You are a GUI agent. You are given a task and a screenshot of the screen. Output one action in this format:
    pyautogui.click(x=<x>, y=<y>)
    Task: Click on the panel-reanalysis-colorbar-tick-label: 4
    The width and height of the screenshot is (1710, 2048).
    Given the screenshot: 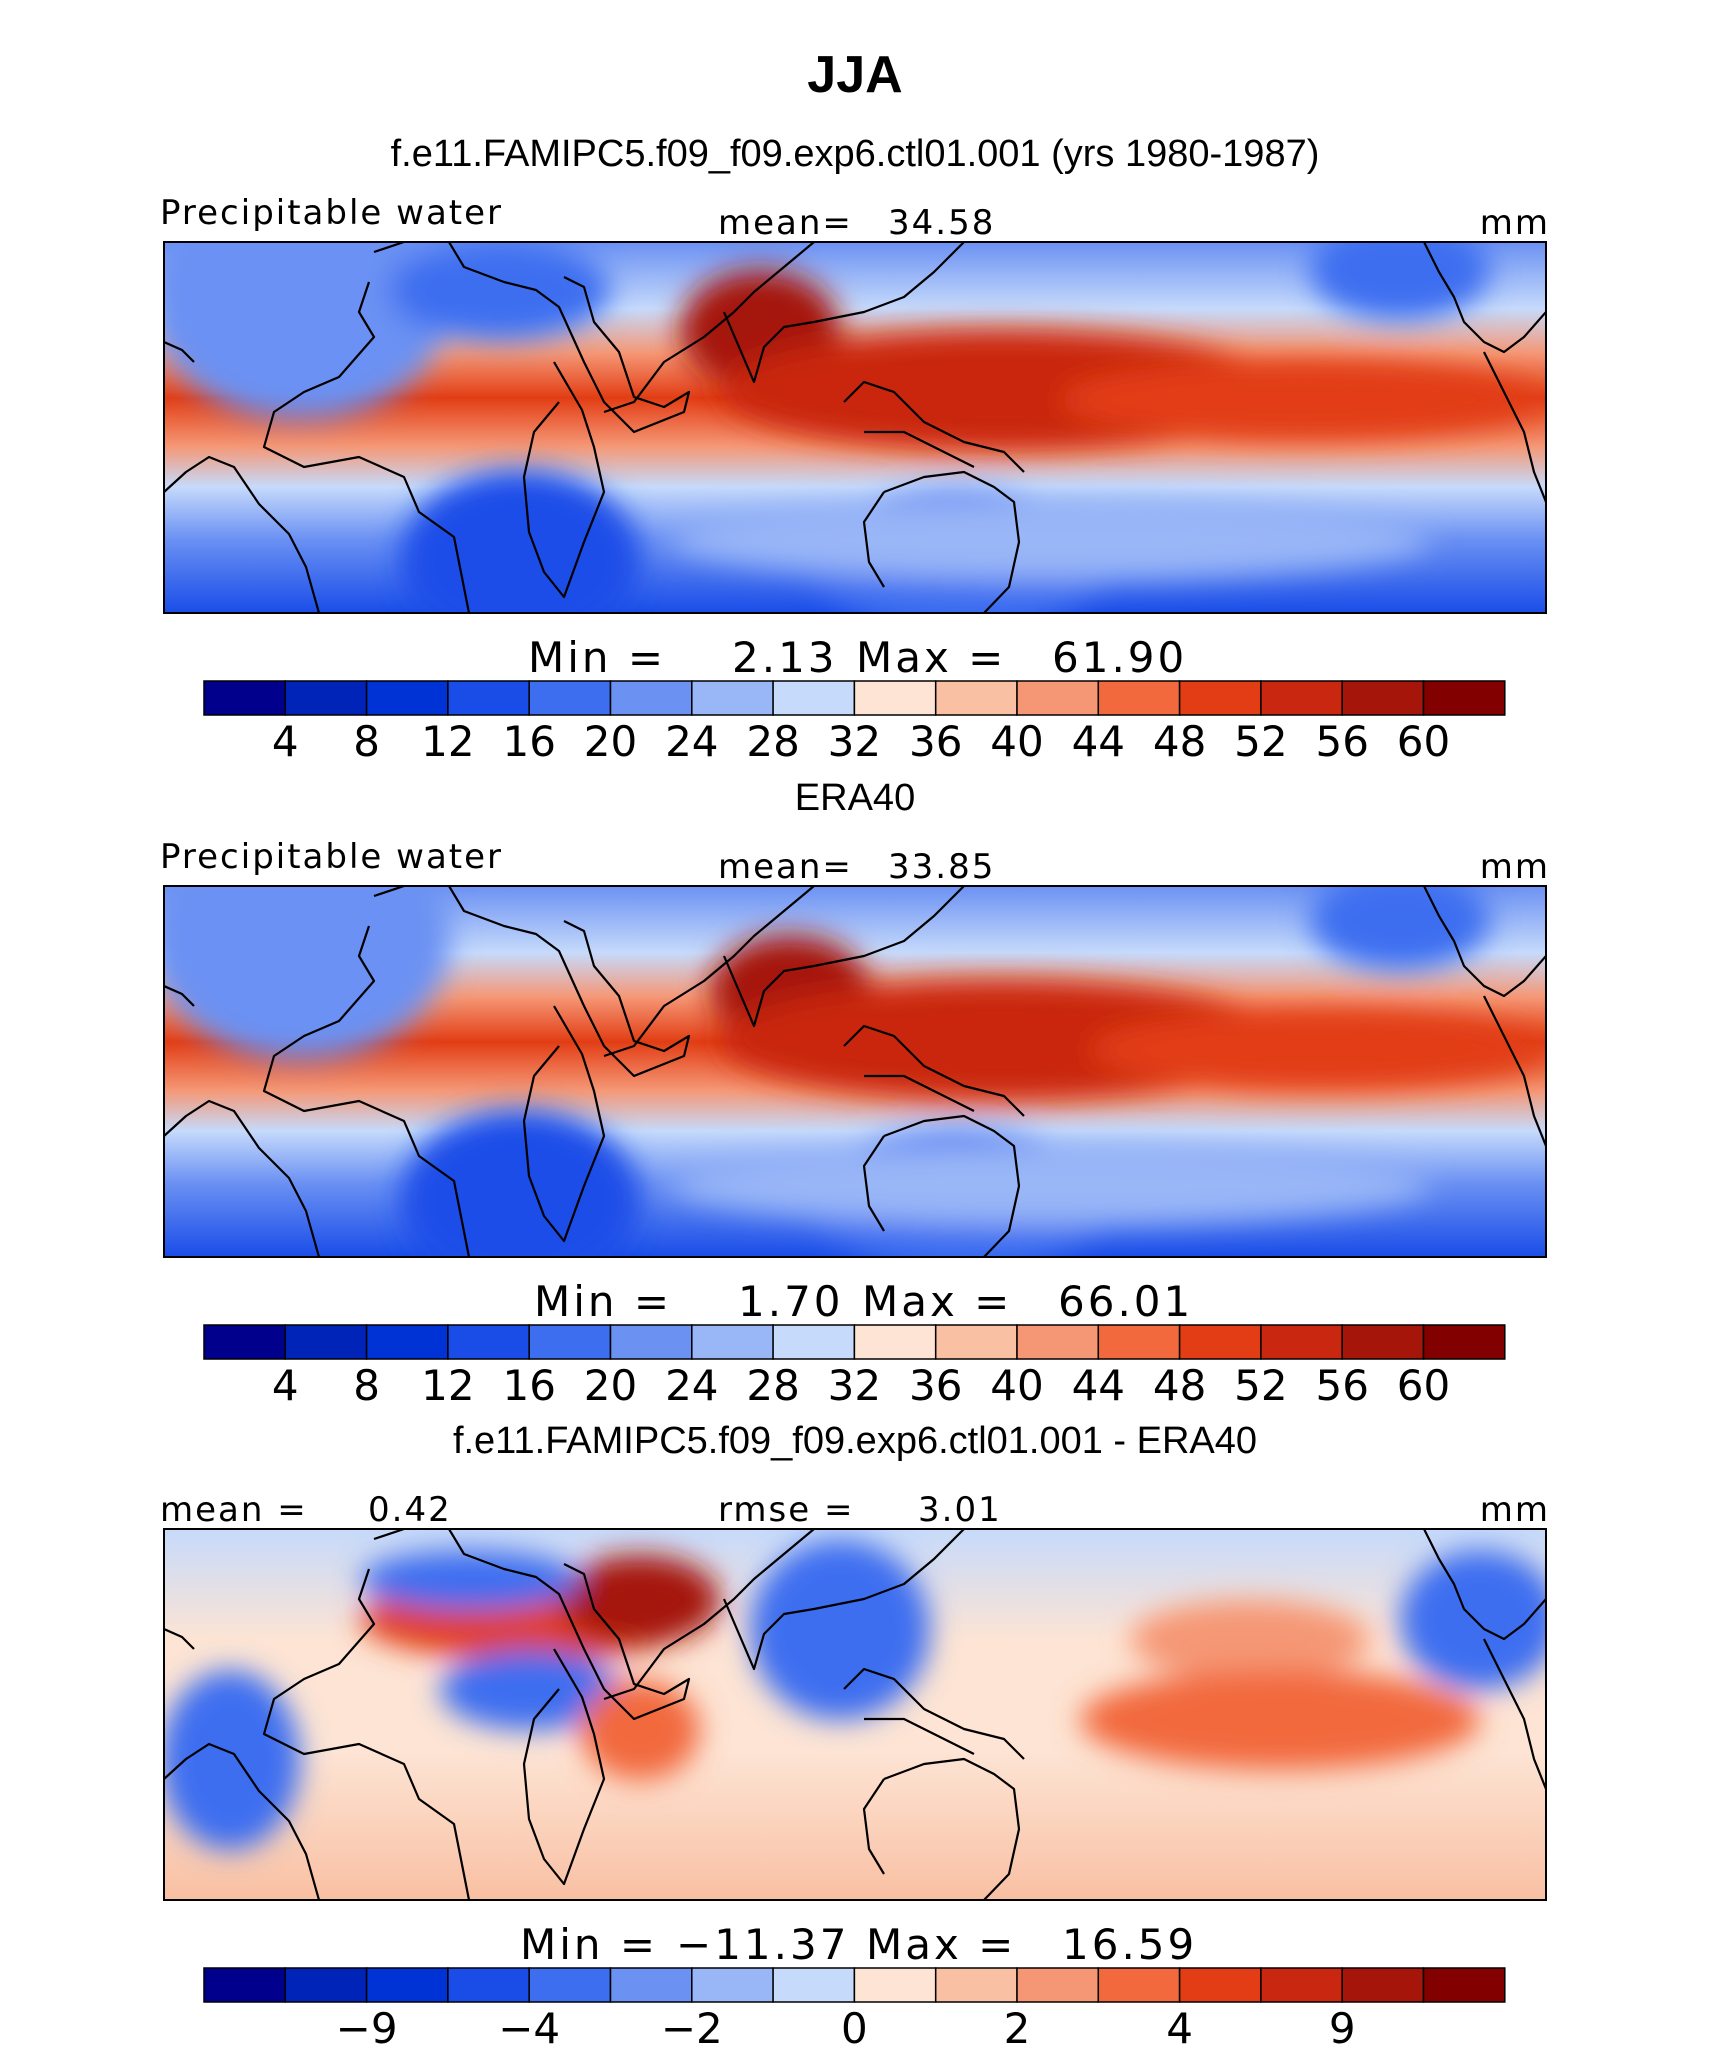 What is the action you would take?
    pyautogui.click(x=285, y=1385)
    